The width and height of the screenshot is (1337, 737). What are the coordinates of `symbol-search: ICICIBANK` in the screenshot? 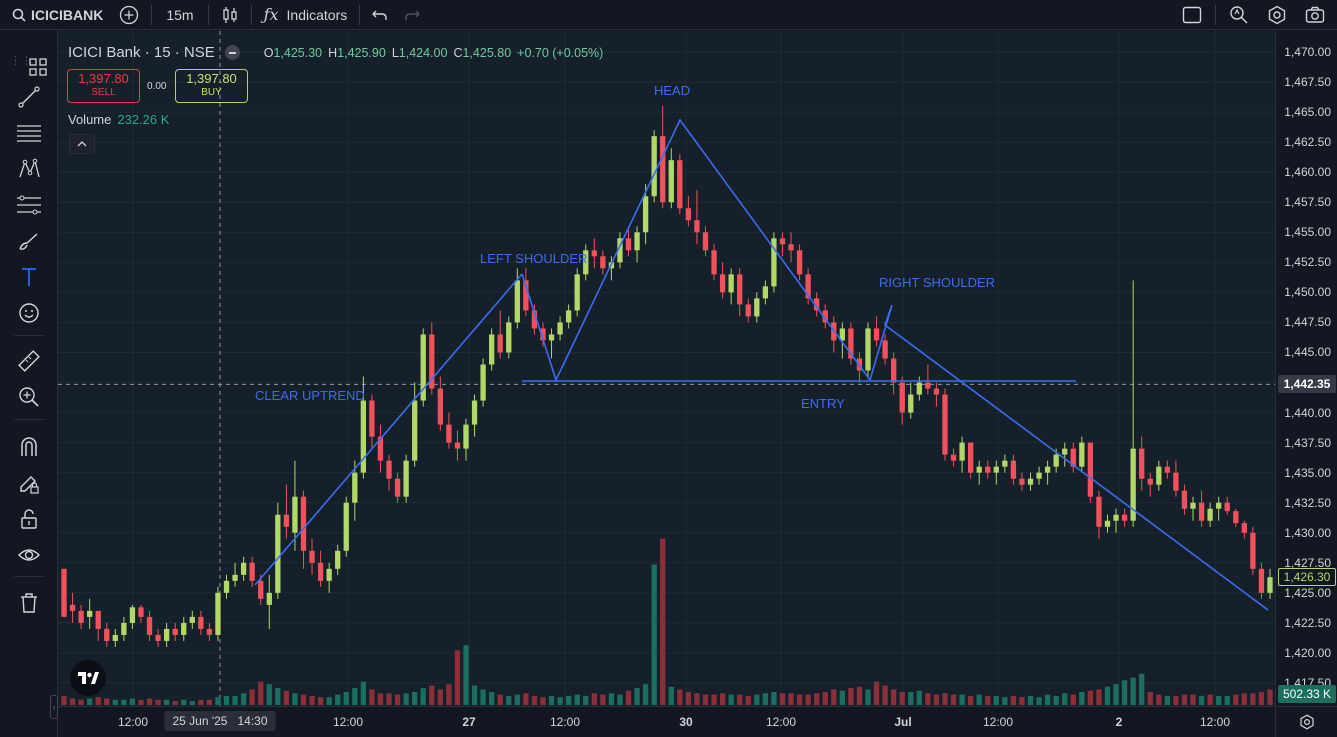 It's located at (55, 15).